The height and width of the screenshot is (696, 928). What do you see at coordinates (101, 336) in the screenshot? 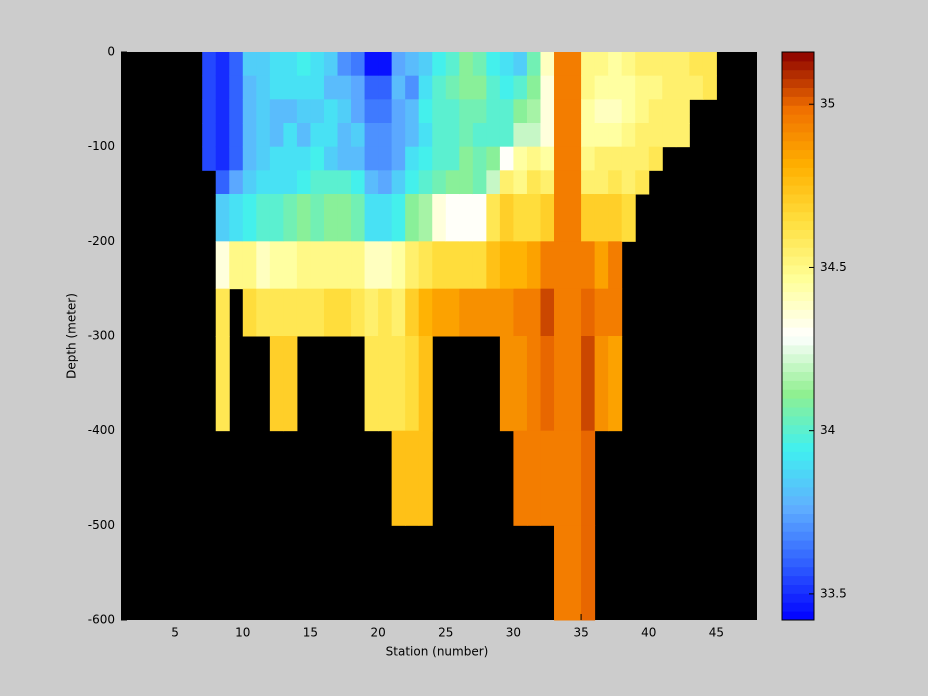
I see `y-tick-label: -300` at bounding box center [101, 336].